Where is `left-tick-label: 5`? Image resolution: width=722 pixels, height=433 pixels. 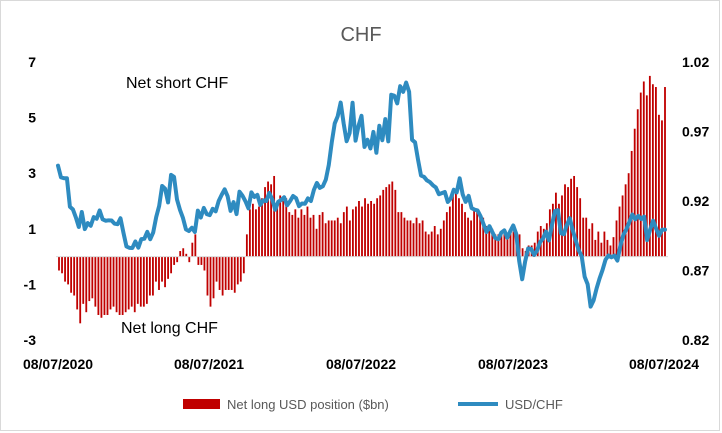
left-tick-label: 5 is located at coordinates (32, 118).